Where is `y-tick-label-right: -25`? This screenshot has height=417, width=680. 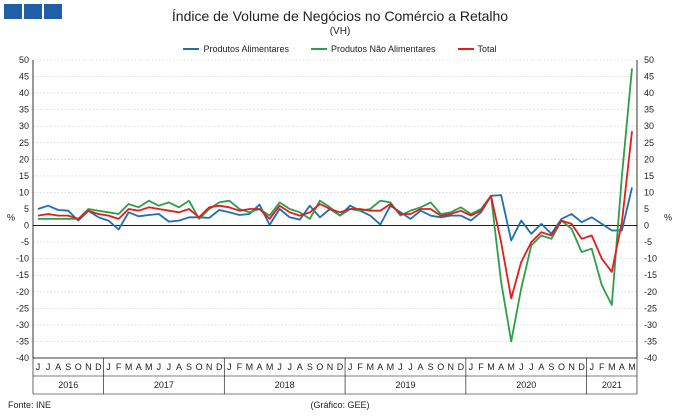
y-tick-label-right: -25 is located at coordinates (650, 308).